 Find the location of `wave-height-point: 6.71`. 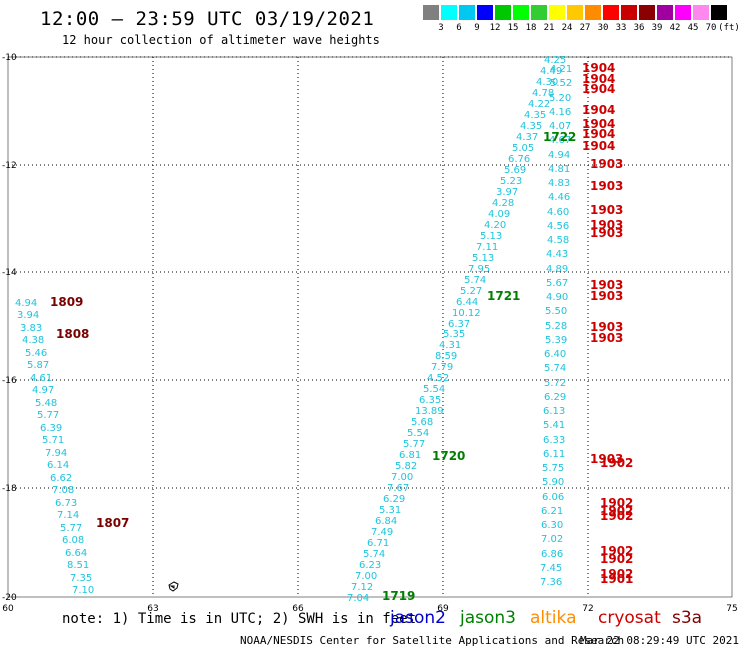

wave-height-point: 6.71 is located at coordinates (378, 543).